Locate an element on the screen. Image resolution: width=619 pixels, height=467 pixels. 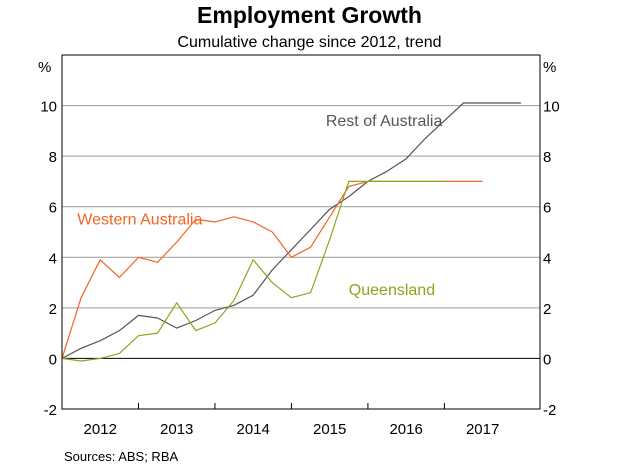
y-tick-label-right: 8 is located at coordinates (547, 157).